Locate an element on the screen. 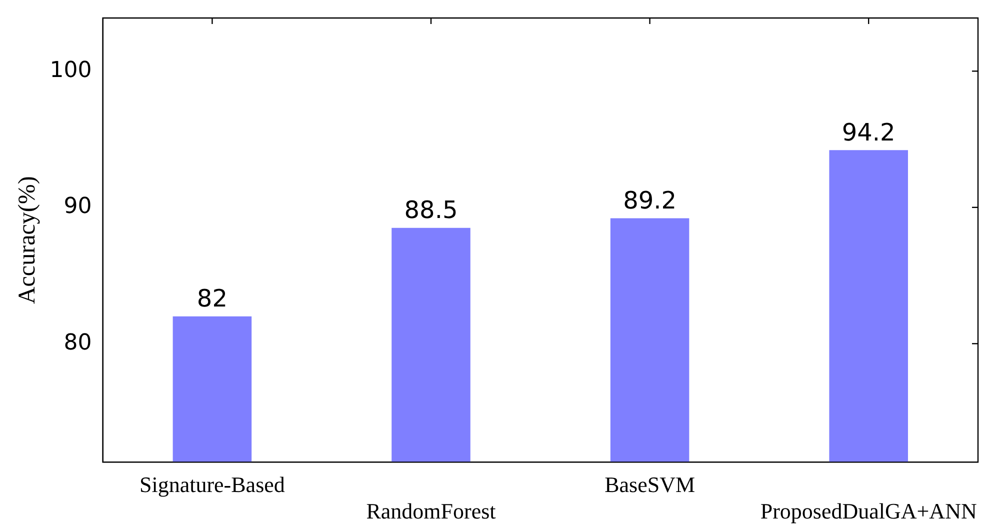 This screenshot has width=984, height=529. data-label: 82 is located at coordinates (212, 298).